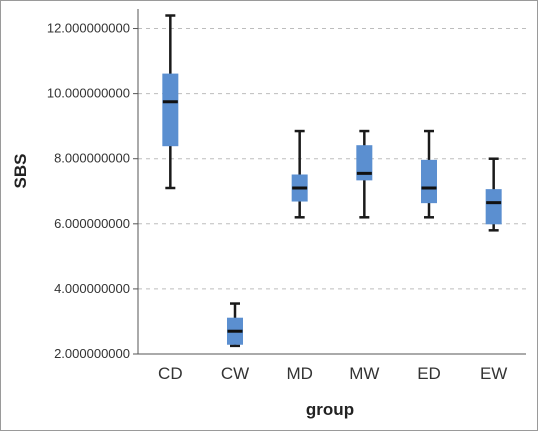  Describe the element at coordinates (299, 174) in the screenshot. I see `box-md` at that location.